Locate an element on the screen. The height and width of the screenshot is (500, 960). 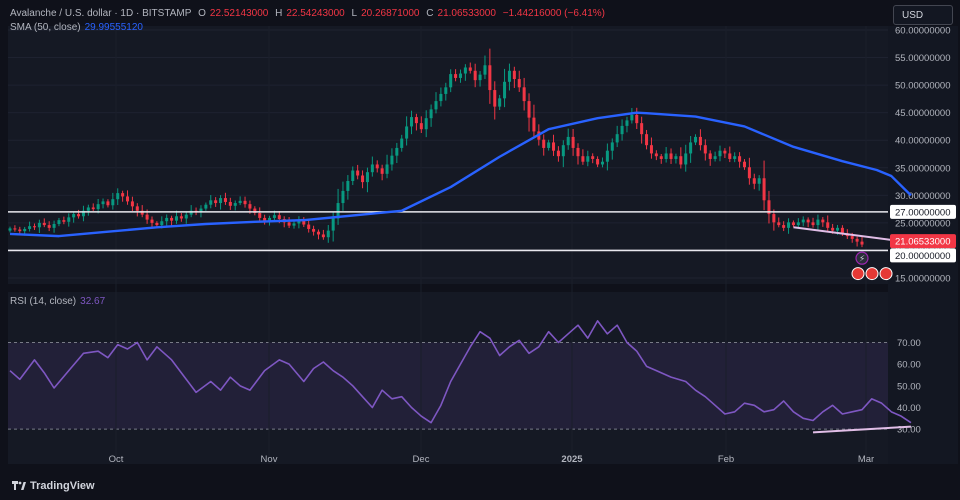
currency-button: USD is located at coordinates (923, 15).